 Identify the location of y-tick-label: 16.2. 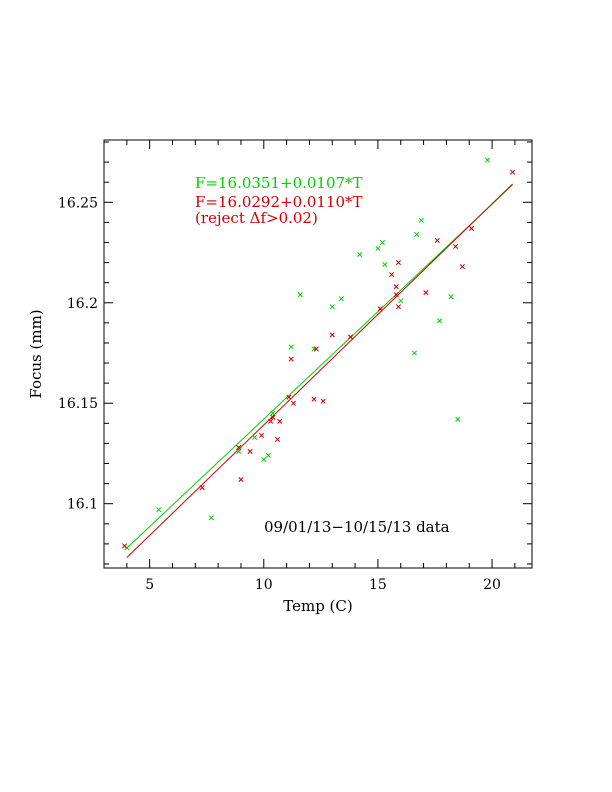
(82, 304).